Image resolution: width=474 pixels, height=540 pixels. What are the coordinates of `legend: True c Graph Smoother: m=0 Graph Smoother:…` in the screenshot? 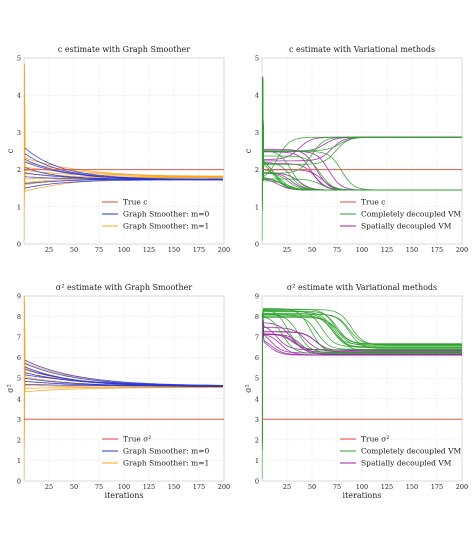 It's located at (156, 214).